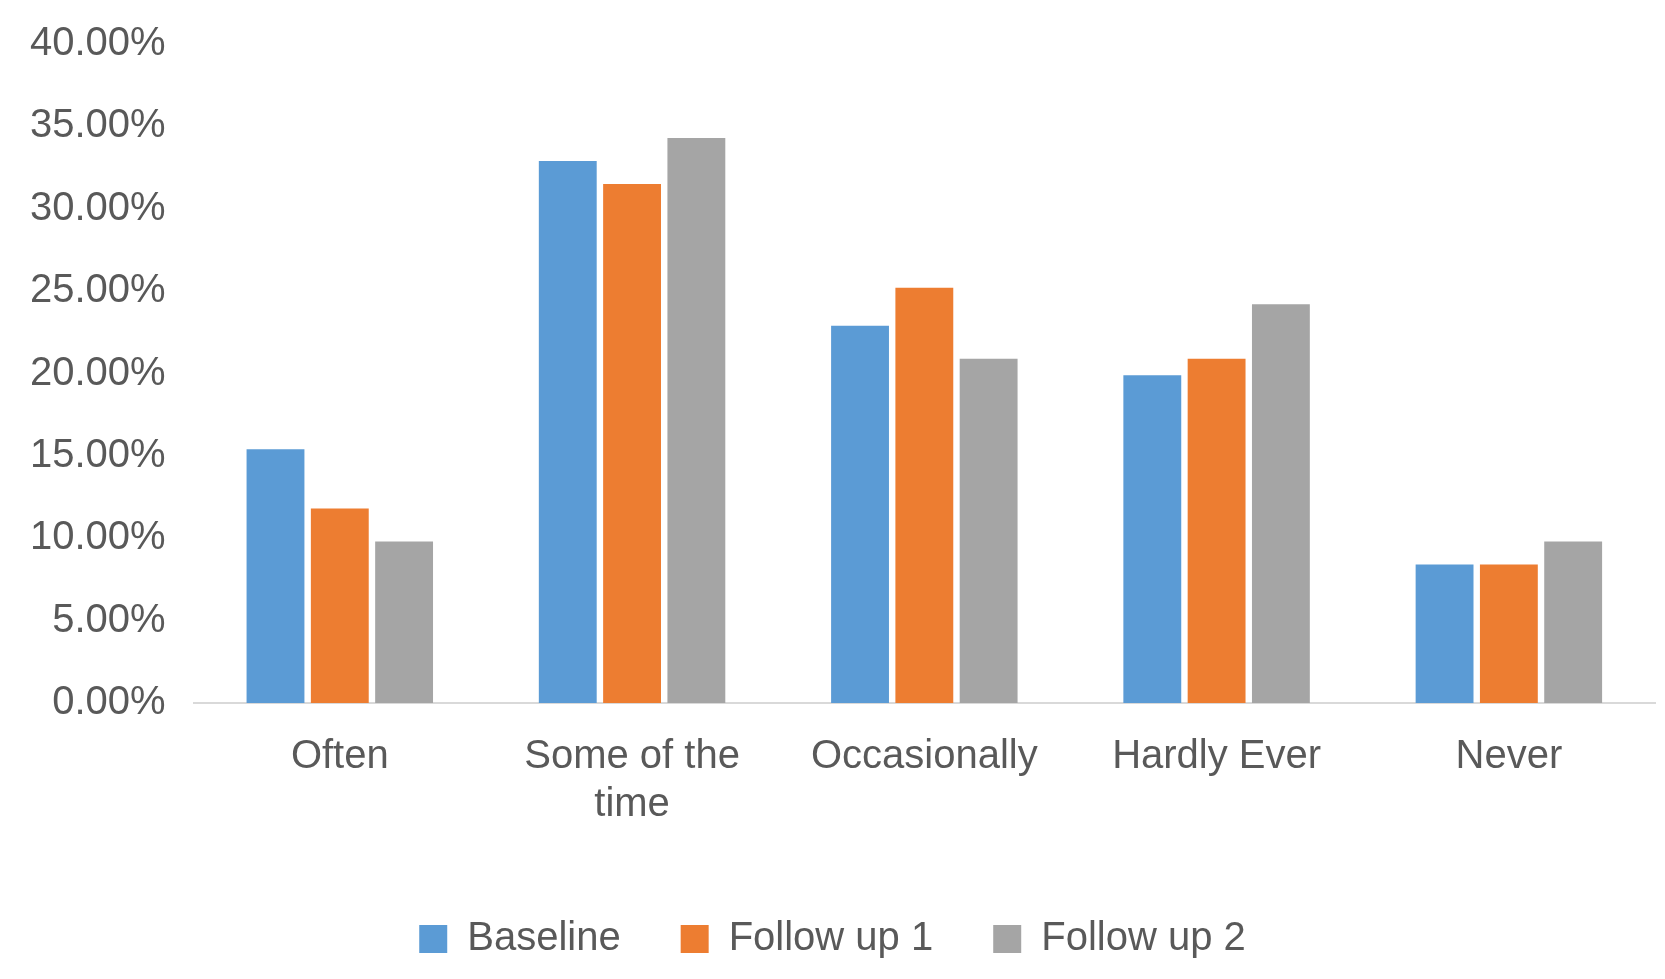  Describe the element at coordinates (97, 452) in the screenshot. I see `y-tick-label: 15.00%` at that location.